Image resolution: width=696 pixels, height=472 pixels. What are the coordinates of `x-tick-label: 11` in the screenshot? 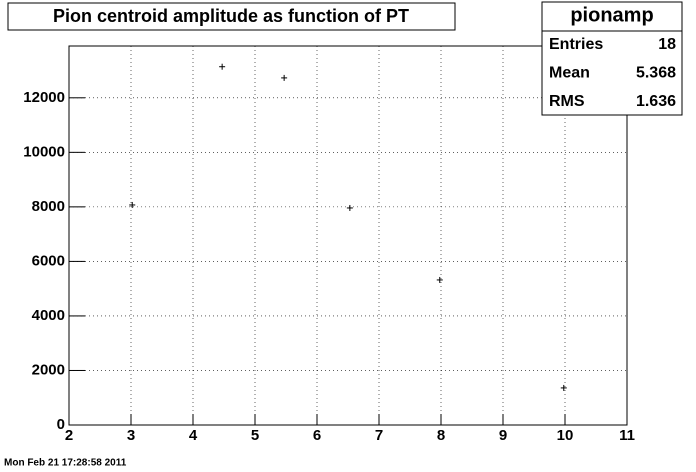 It's located at (627, 435).